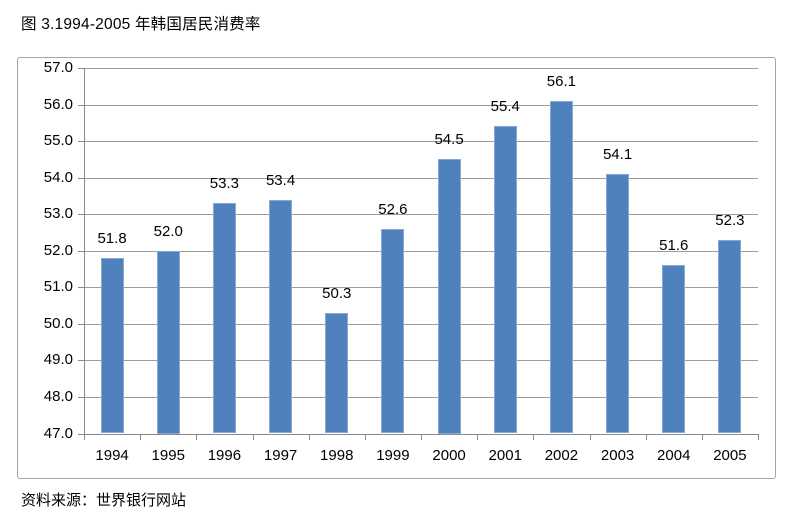  I want to click on y-tick-label: 48.0, so click(58, 396).